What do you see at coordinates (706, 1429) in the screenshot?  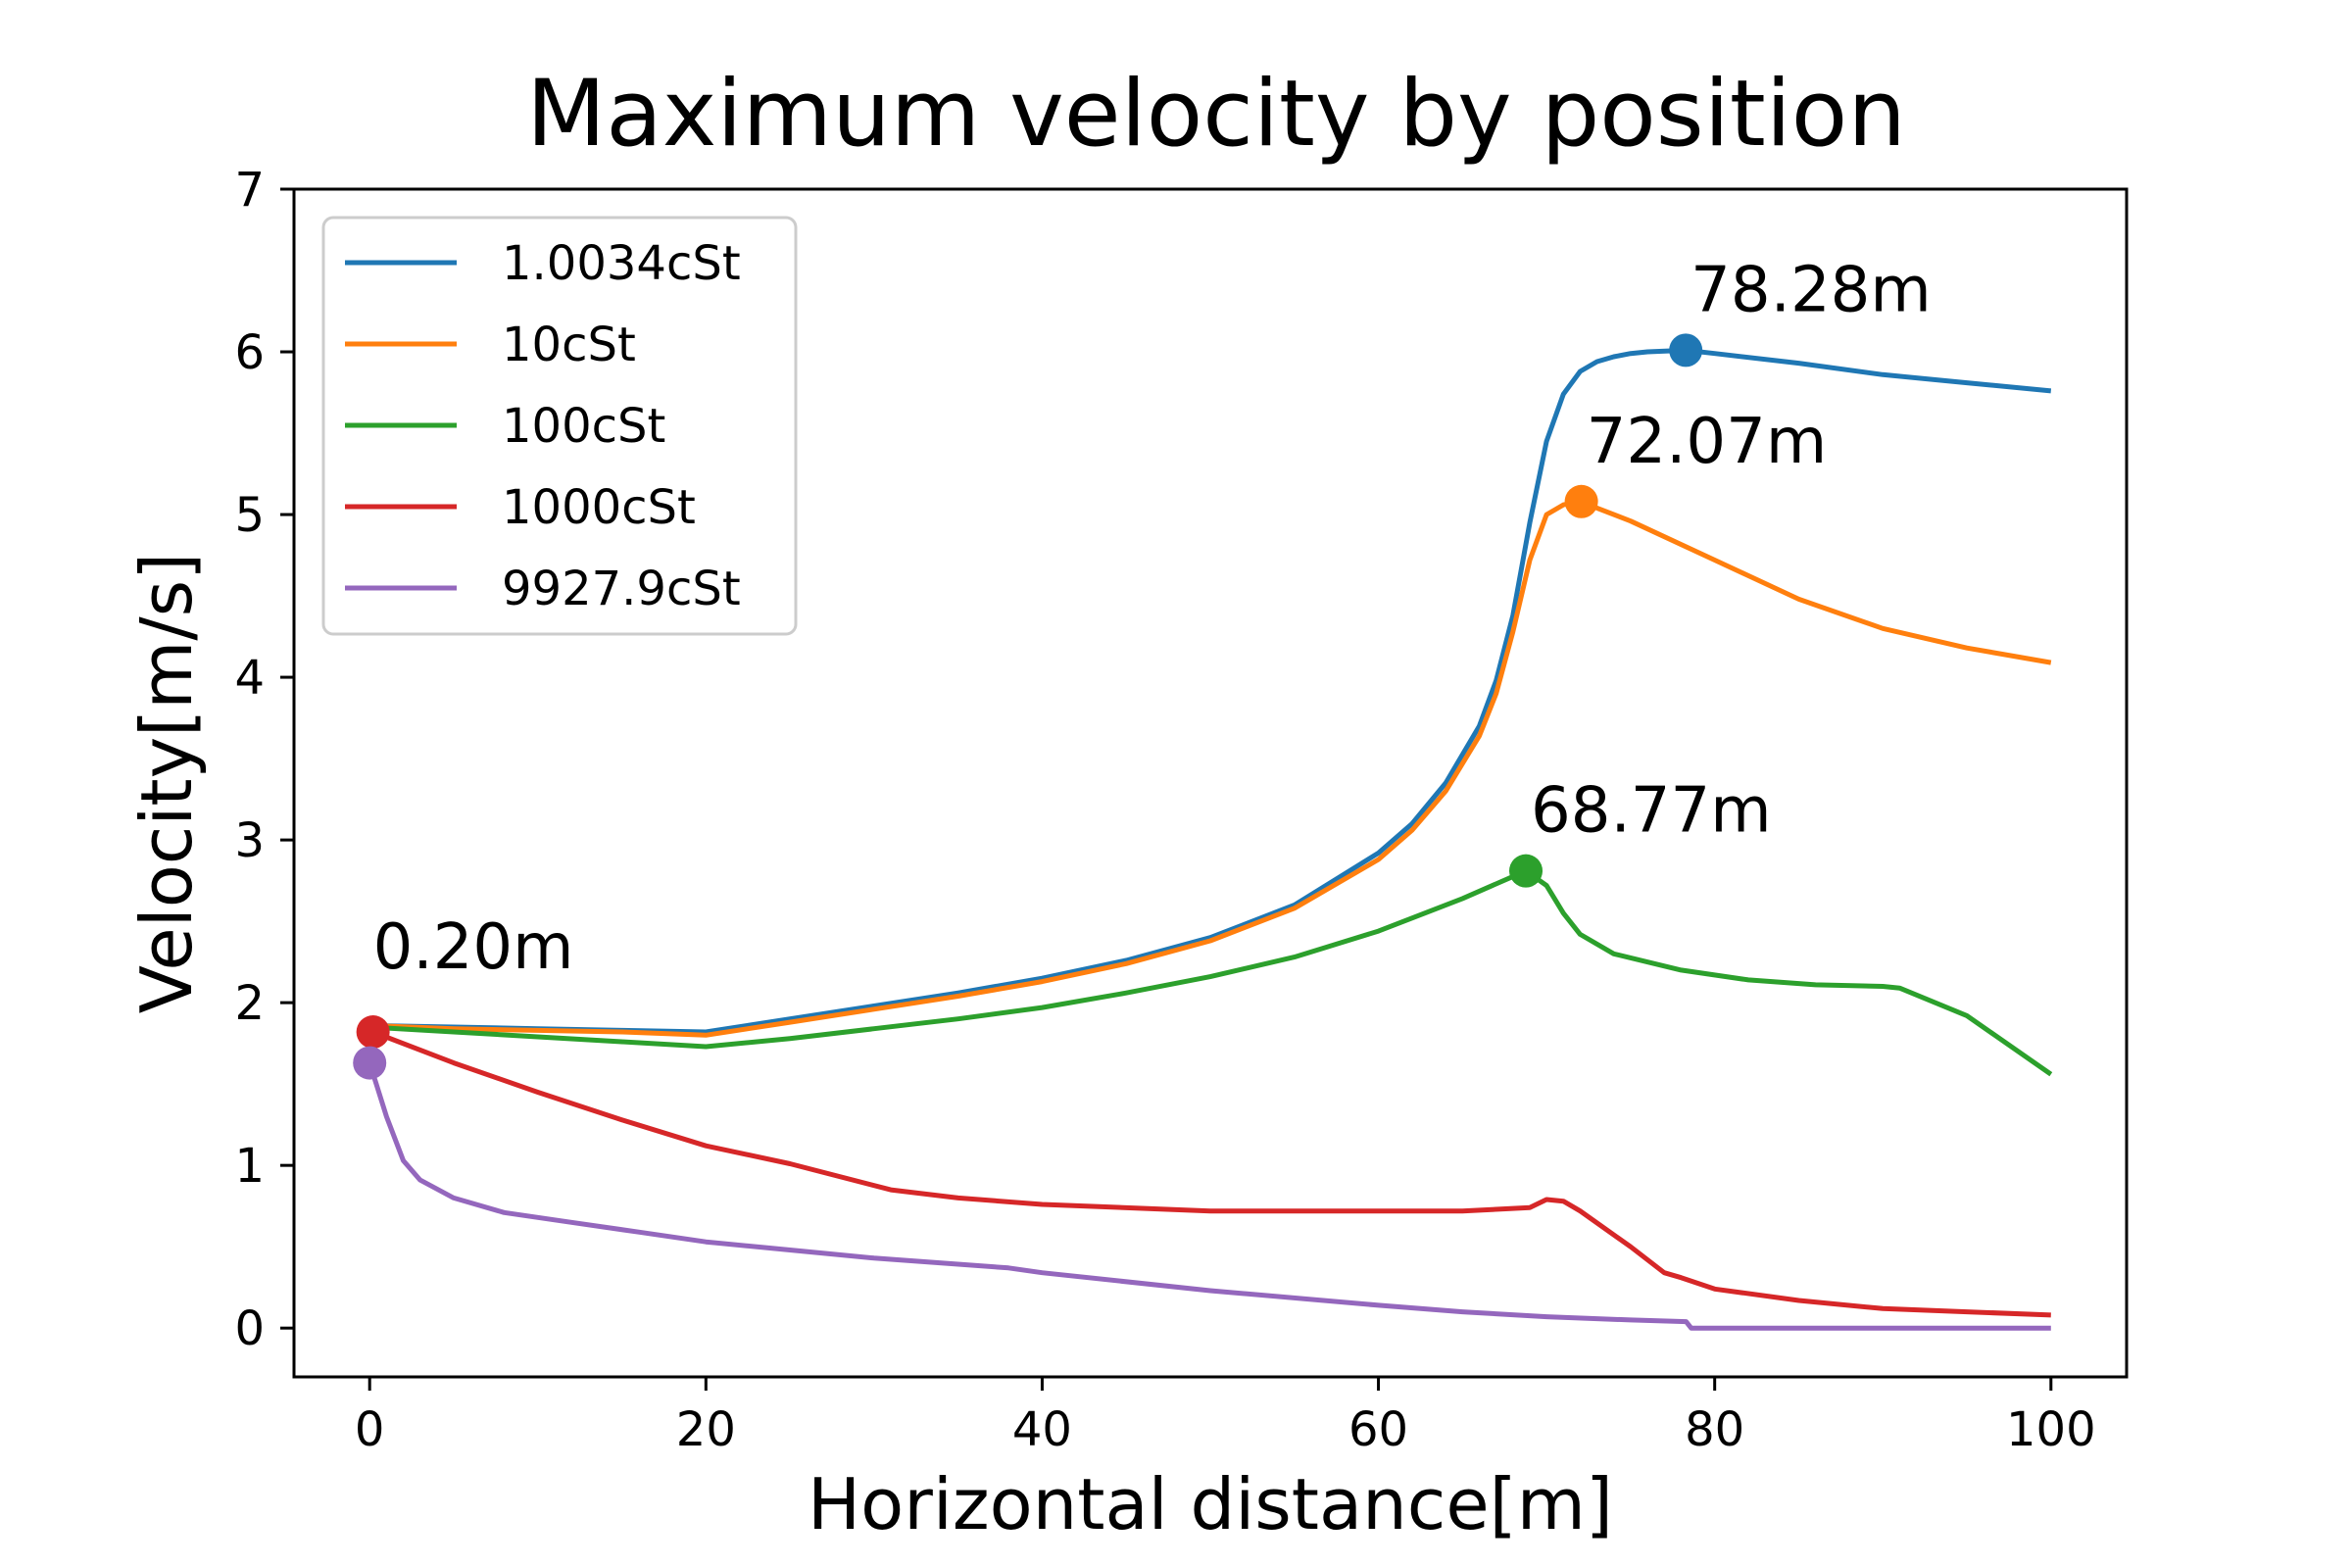 I see `x-tick-label: 20` at bounding box center [706, 1429].